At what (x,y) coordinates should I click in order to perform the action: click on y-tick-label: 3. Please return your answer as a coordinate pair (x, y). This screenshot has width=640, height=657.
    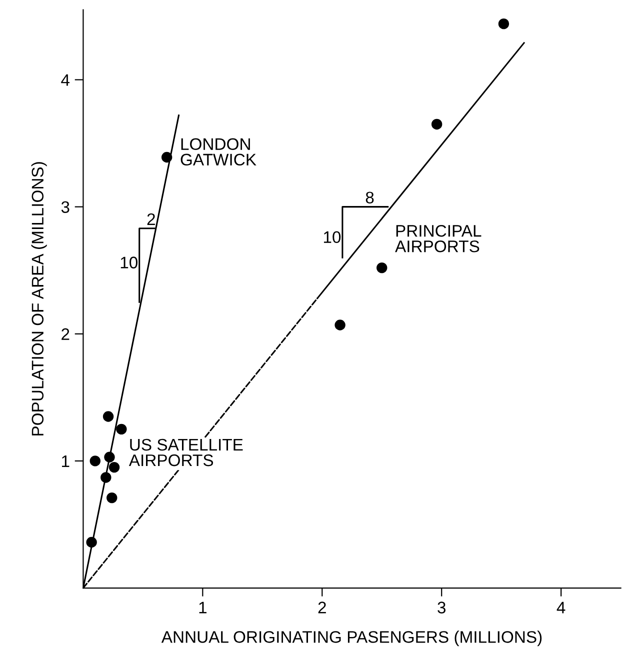
    Looking at the image, I should click on (65, 207).